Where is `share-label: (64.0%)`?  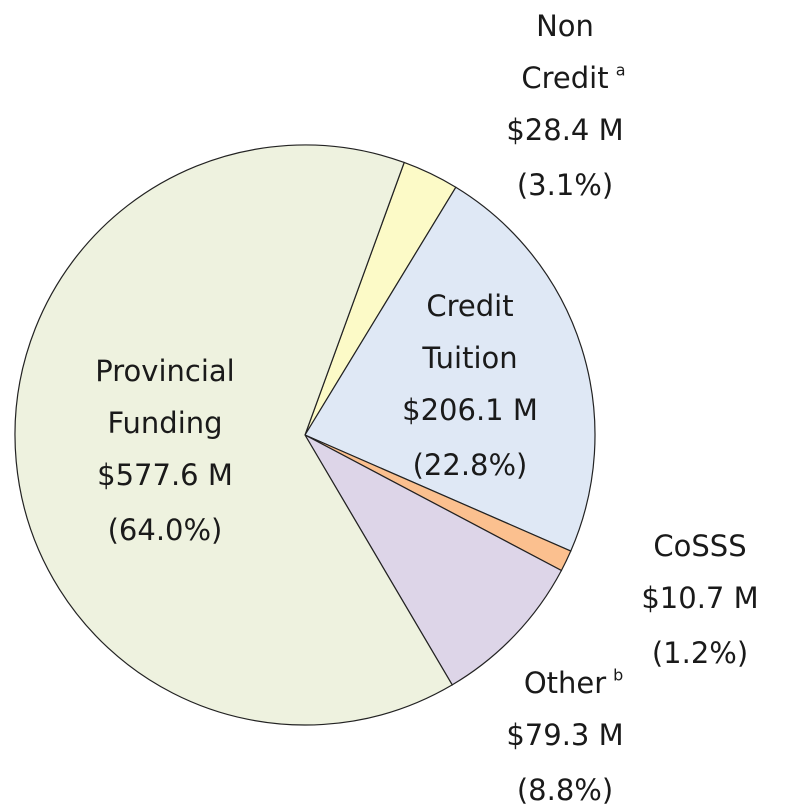
share-label: (64.0%) is located at coordinates (165, 530).